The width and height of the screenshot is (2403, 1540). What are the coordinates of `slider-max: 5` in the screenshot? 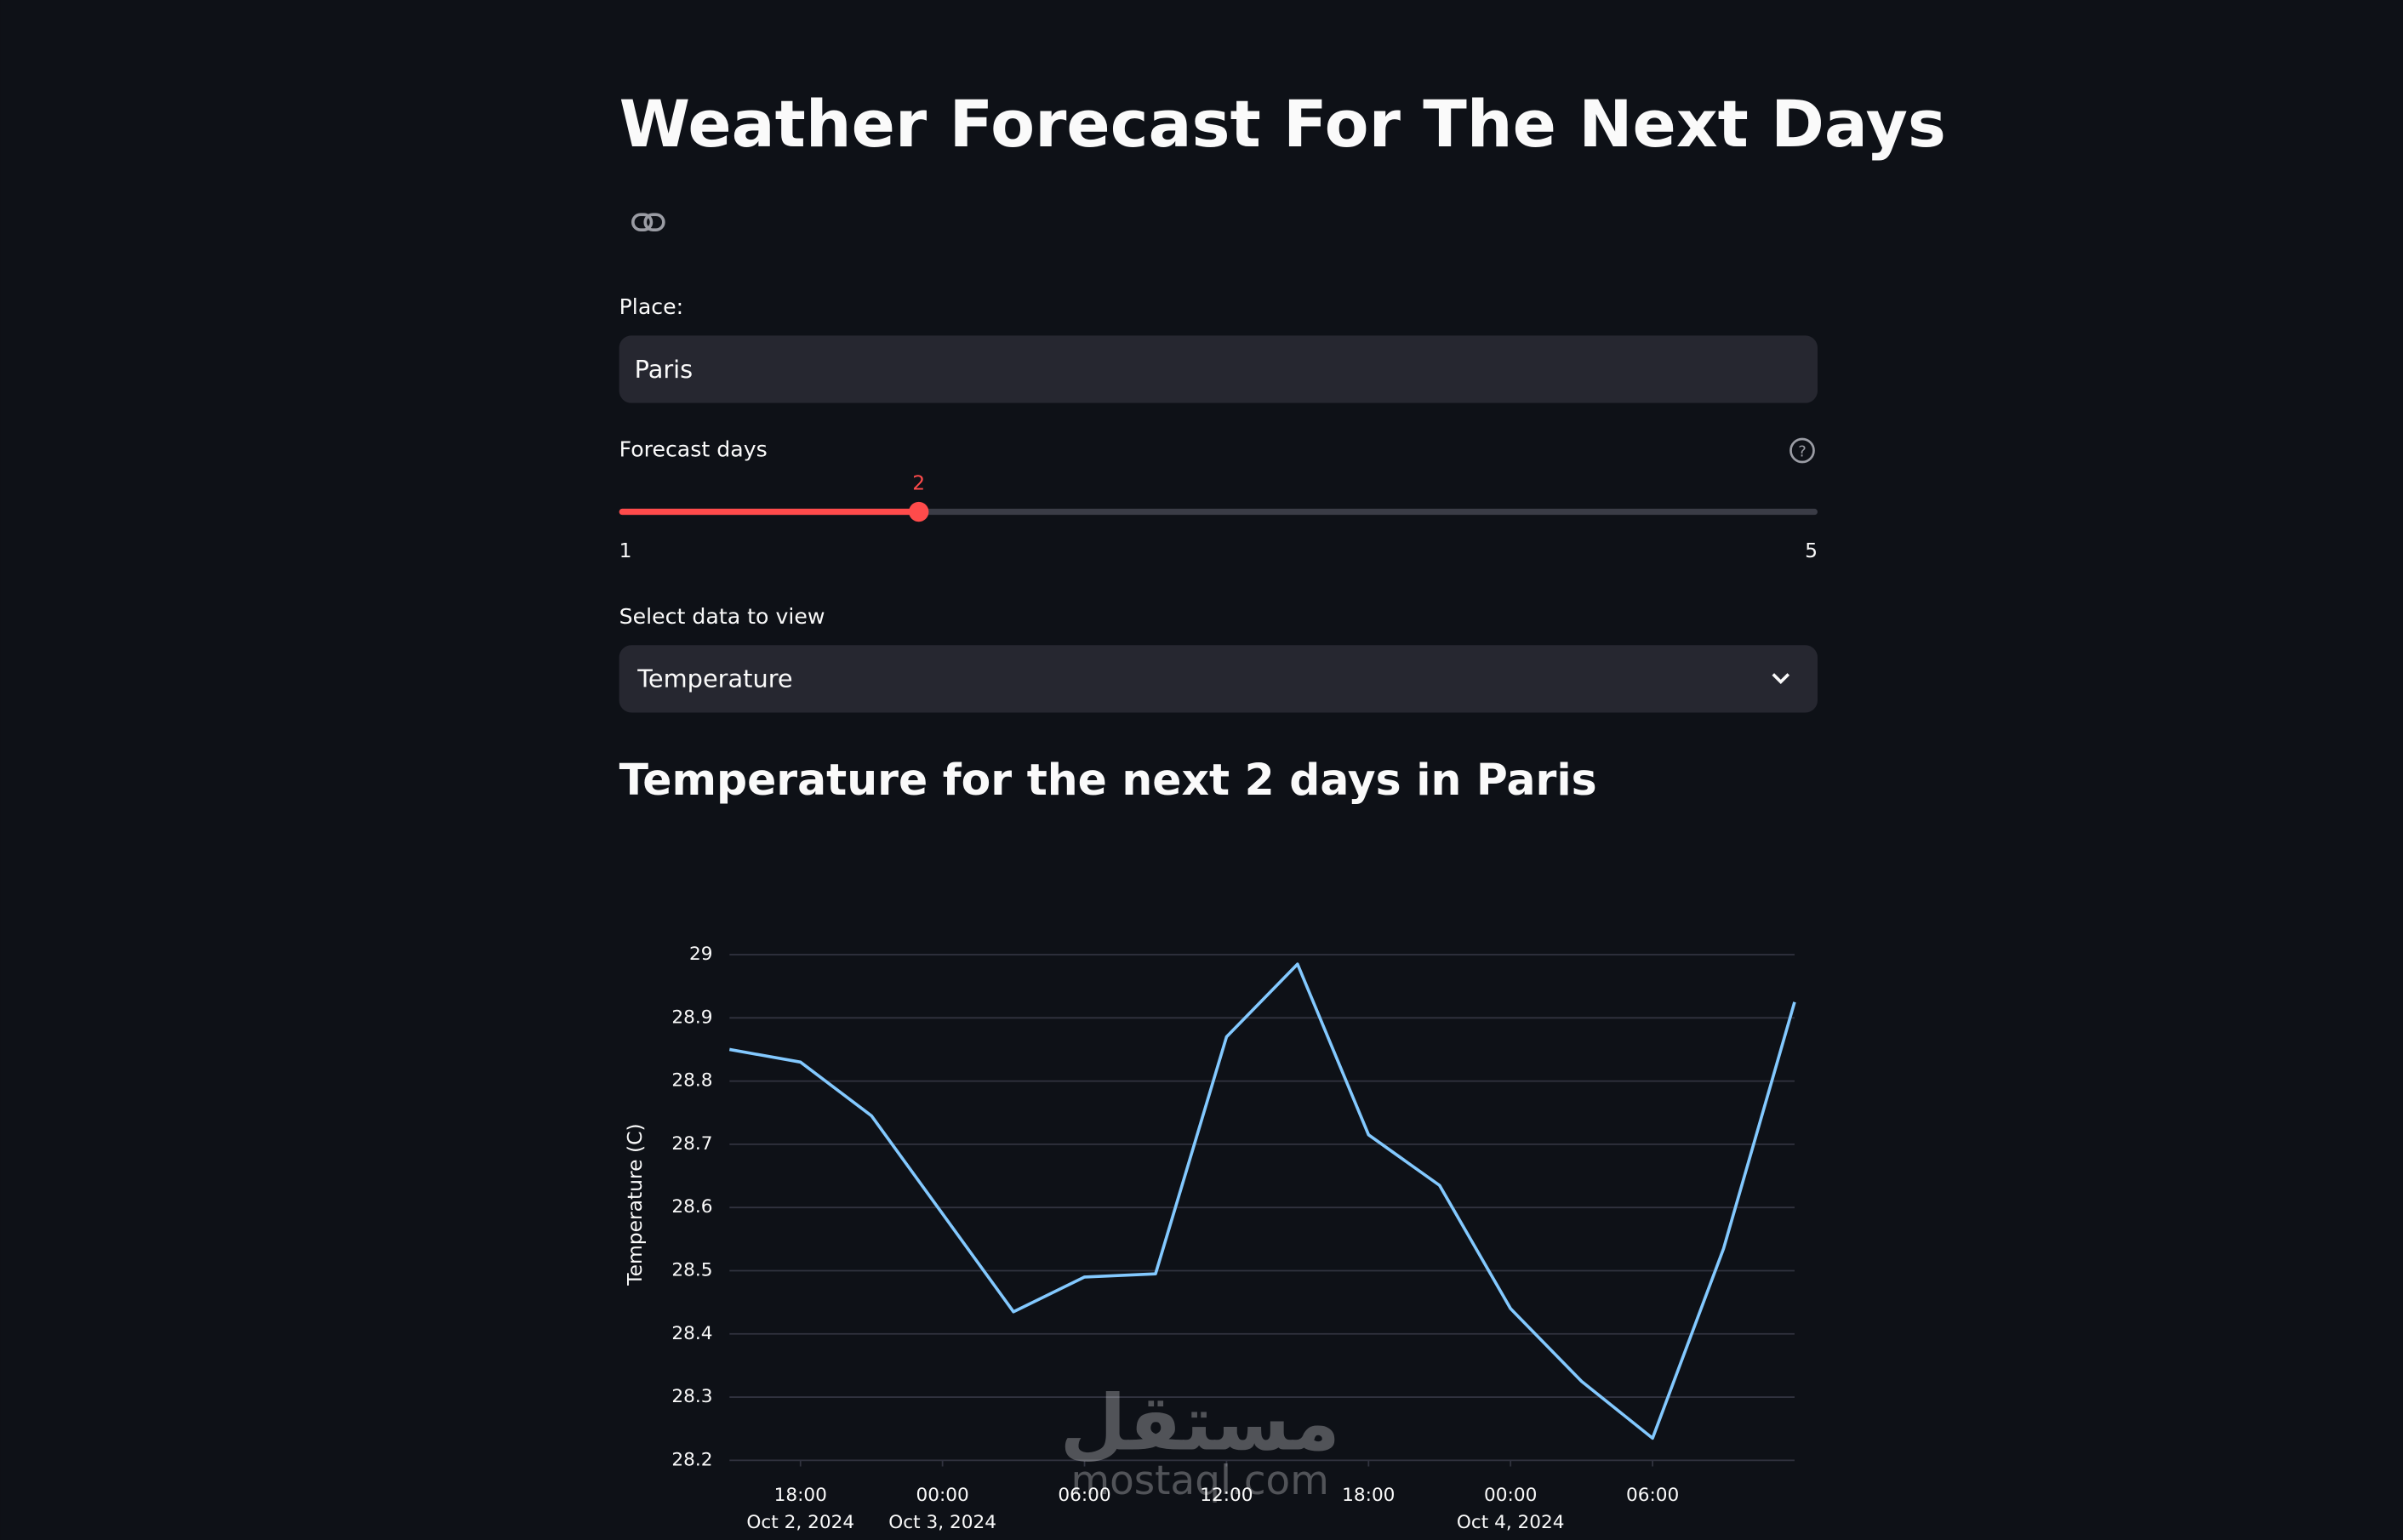 It's located at (1811, 550).